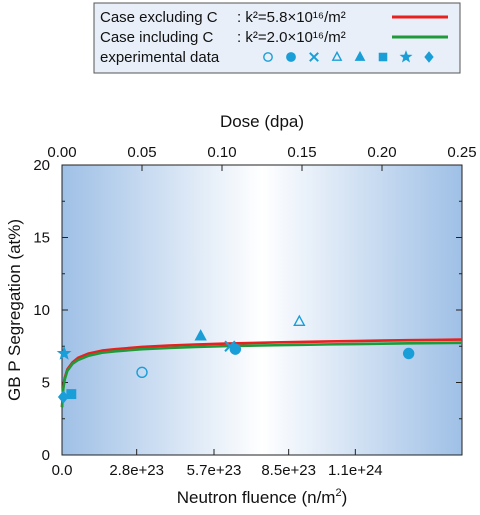  I want to click on legend-series-1-formula: : k²=5.8×10¹⁶/m², so click(291, 17).